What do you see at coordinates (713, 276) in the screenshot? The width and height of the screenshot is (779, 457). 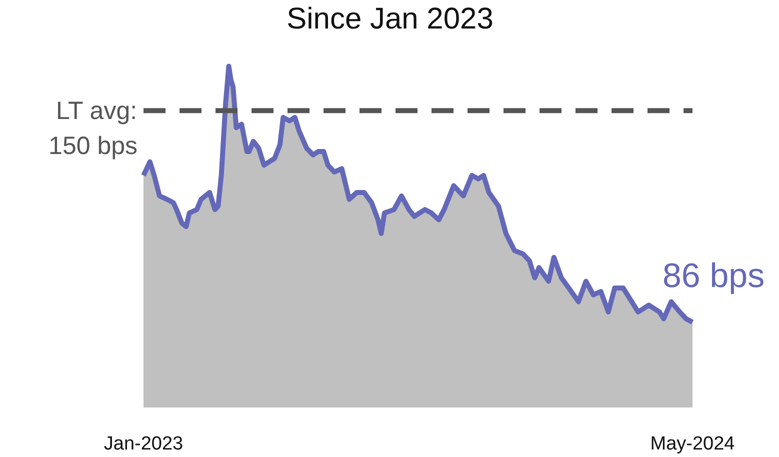 I see `annotation: 86 bps` at bounding box center [713, 276].